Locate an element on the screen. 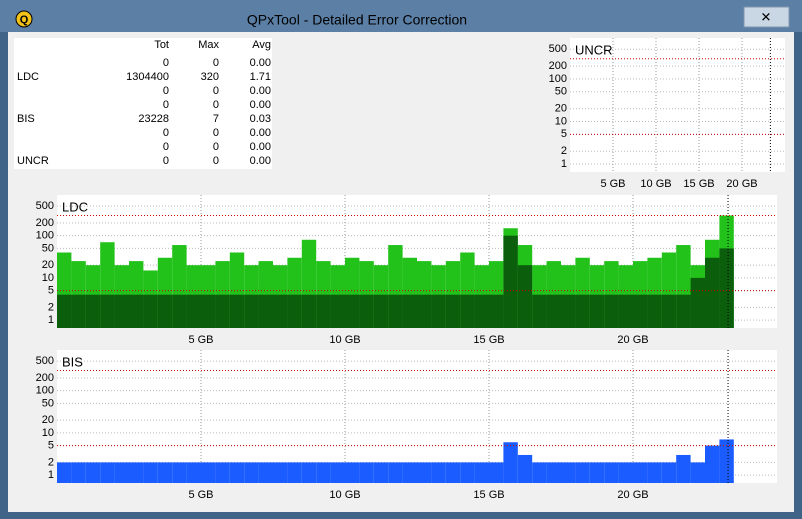 The width and height of the screenshot is (802, 519). window-title: QPxTool - Detailed Error Correction is located at coordinates (357, 20).